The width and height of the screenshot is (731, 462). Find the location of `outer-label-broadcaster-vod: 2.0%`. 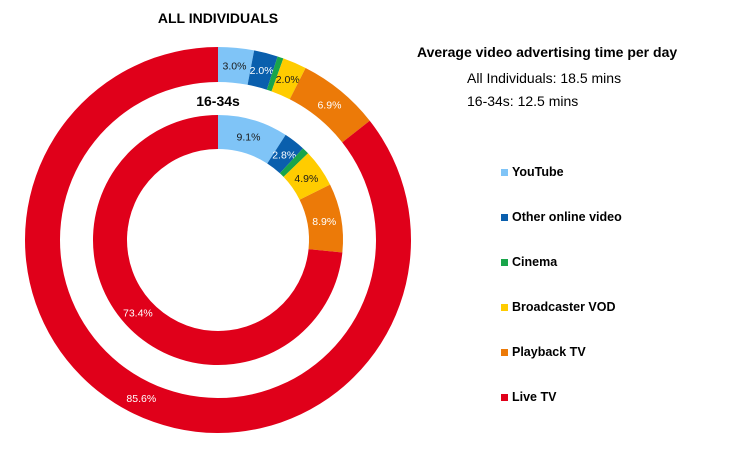

outer-label-broadcaster-vod: 2.0% is located at coordinates (288, 80).